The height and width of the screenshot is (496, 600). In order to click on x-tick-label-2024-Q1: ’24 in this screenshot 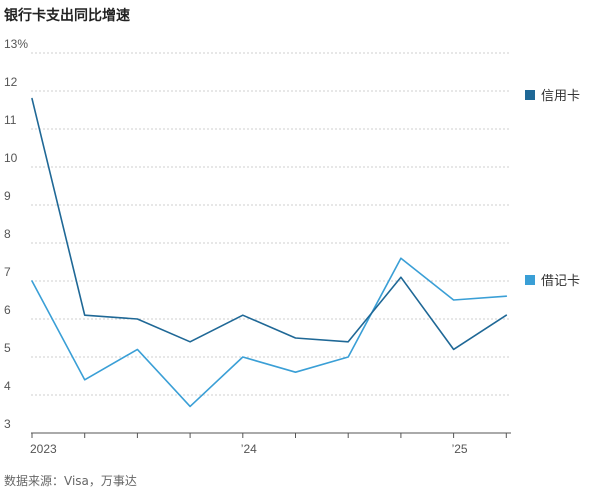, I will do `click(249, 449)`.